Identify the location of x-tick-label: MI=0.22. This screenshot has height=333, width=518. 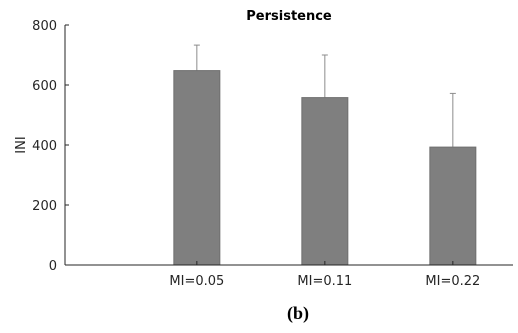
(452, 281).